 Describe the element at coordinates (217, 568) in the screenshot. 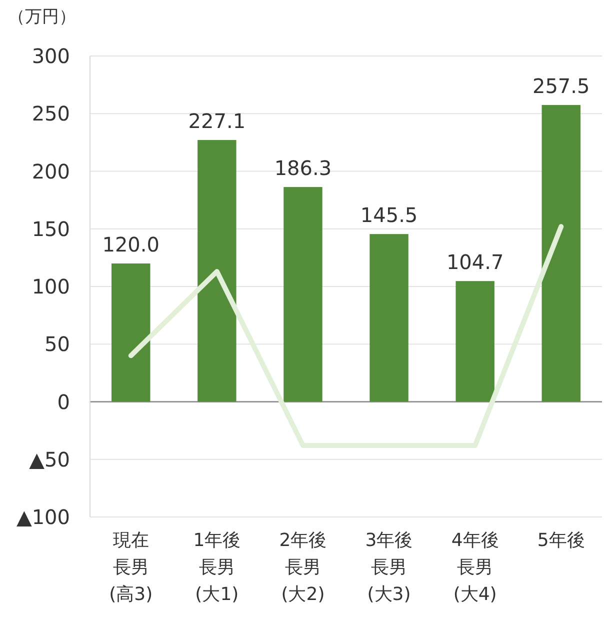

I see `x-tick-label: 1年後長男(大1)` at that location.